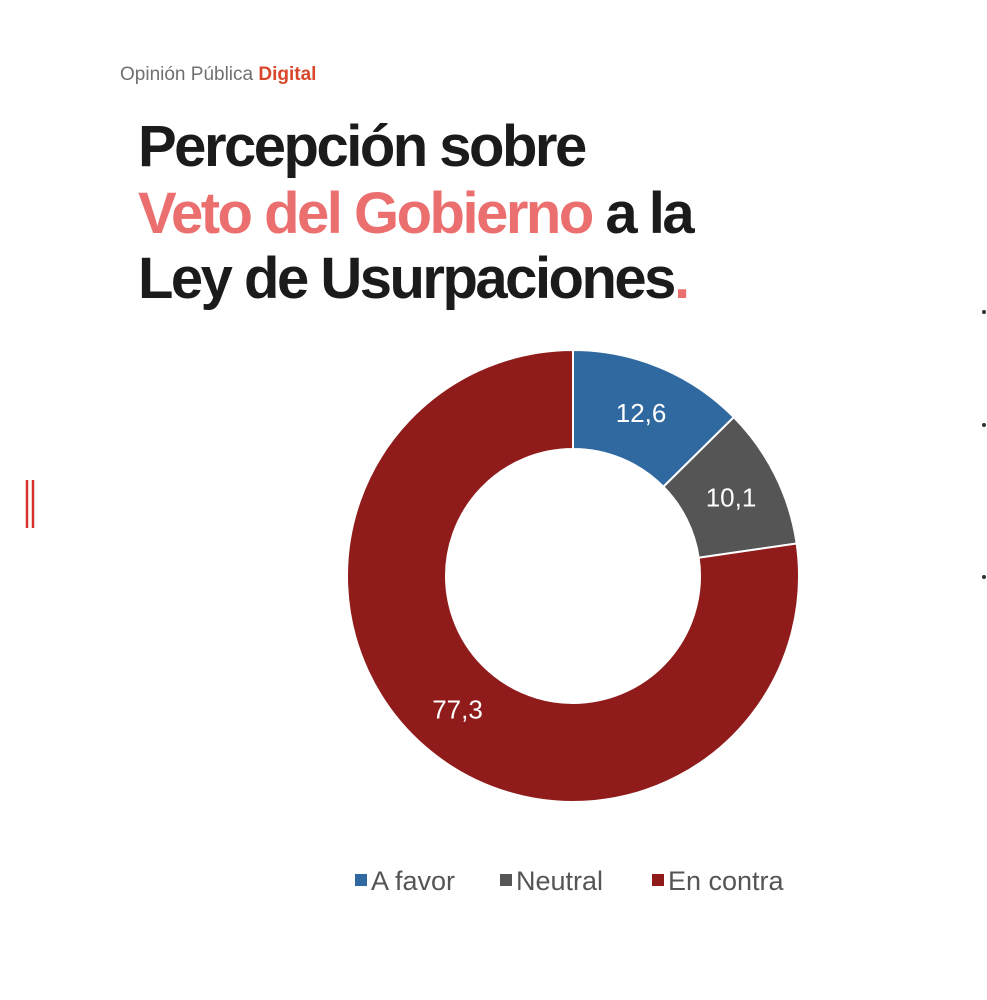 This screenshot has width=987, height=1000. I want to click on title-line-2: Veto del Gobierno a la, so click(416, 213).